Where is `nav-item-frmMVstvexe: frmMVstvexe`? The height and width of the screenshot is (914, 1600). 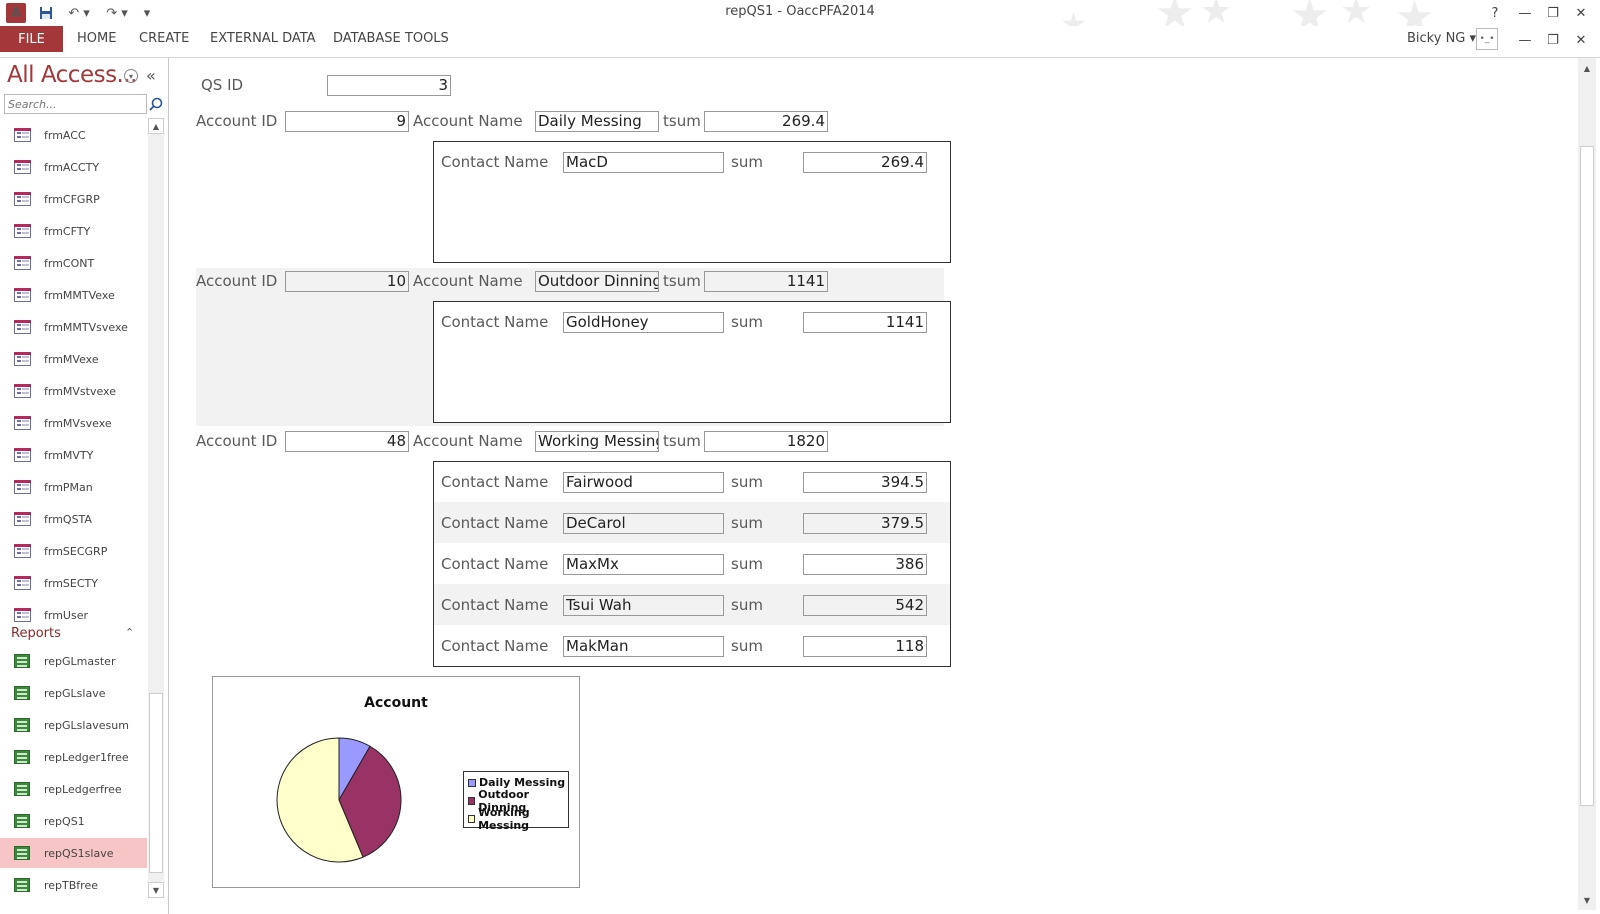 nav-item-frmMVstvexe: frmMVstvexe is located at coordinates (73, 391).